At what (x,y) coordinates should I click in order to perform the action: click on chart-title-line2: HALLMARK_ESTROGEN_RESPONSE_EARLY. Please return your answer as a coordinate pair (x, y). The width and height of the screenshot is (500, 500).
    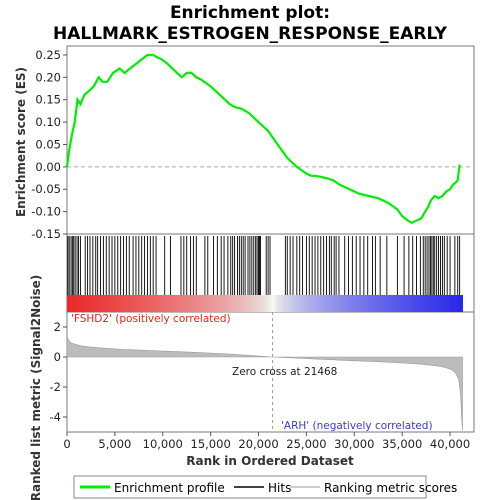
    Looking at the image, I should click on (250, 34).